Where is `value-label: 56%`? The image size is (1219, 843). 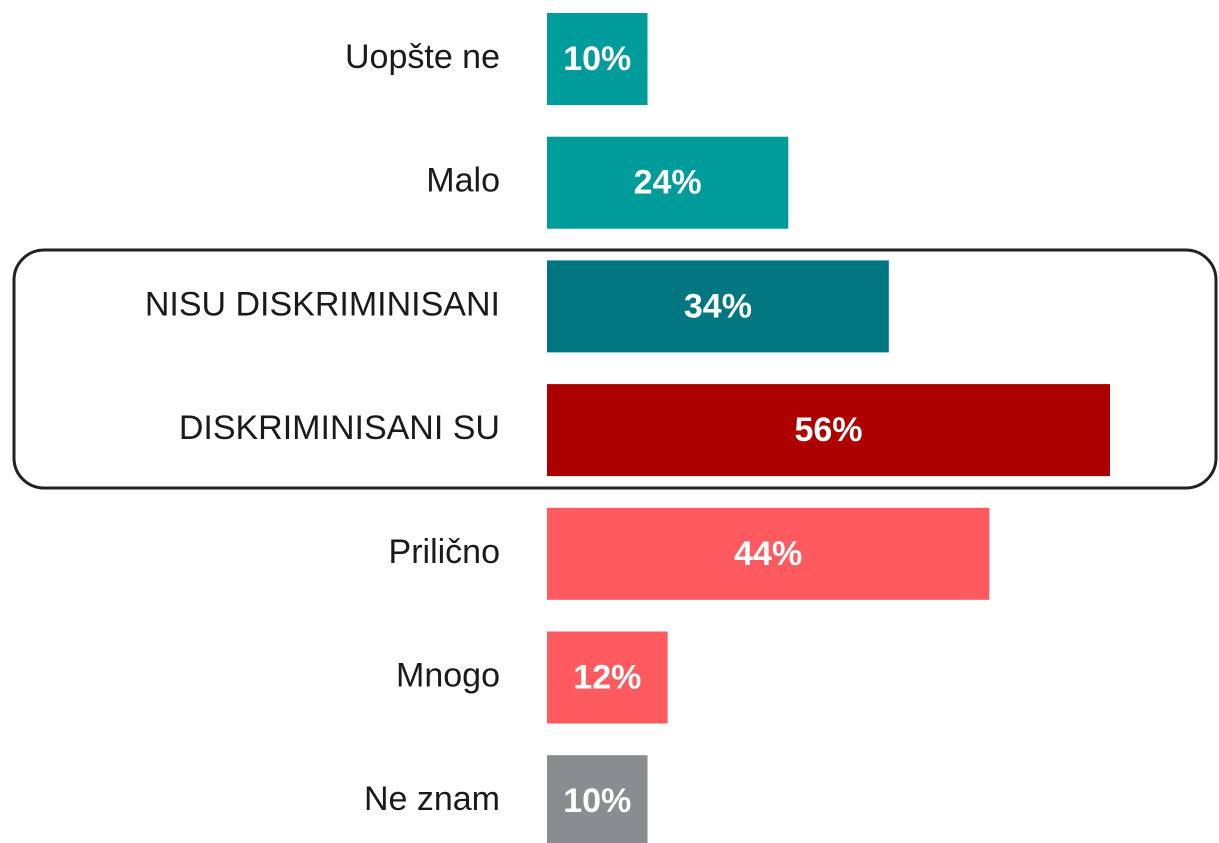
value-label: 56% is located at coordinates (828, 430).